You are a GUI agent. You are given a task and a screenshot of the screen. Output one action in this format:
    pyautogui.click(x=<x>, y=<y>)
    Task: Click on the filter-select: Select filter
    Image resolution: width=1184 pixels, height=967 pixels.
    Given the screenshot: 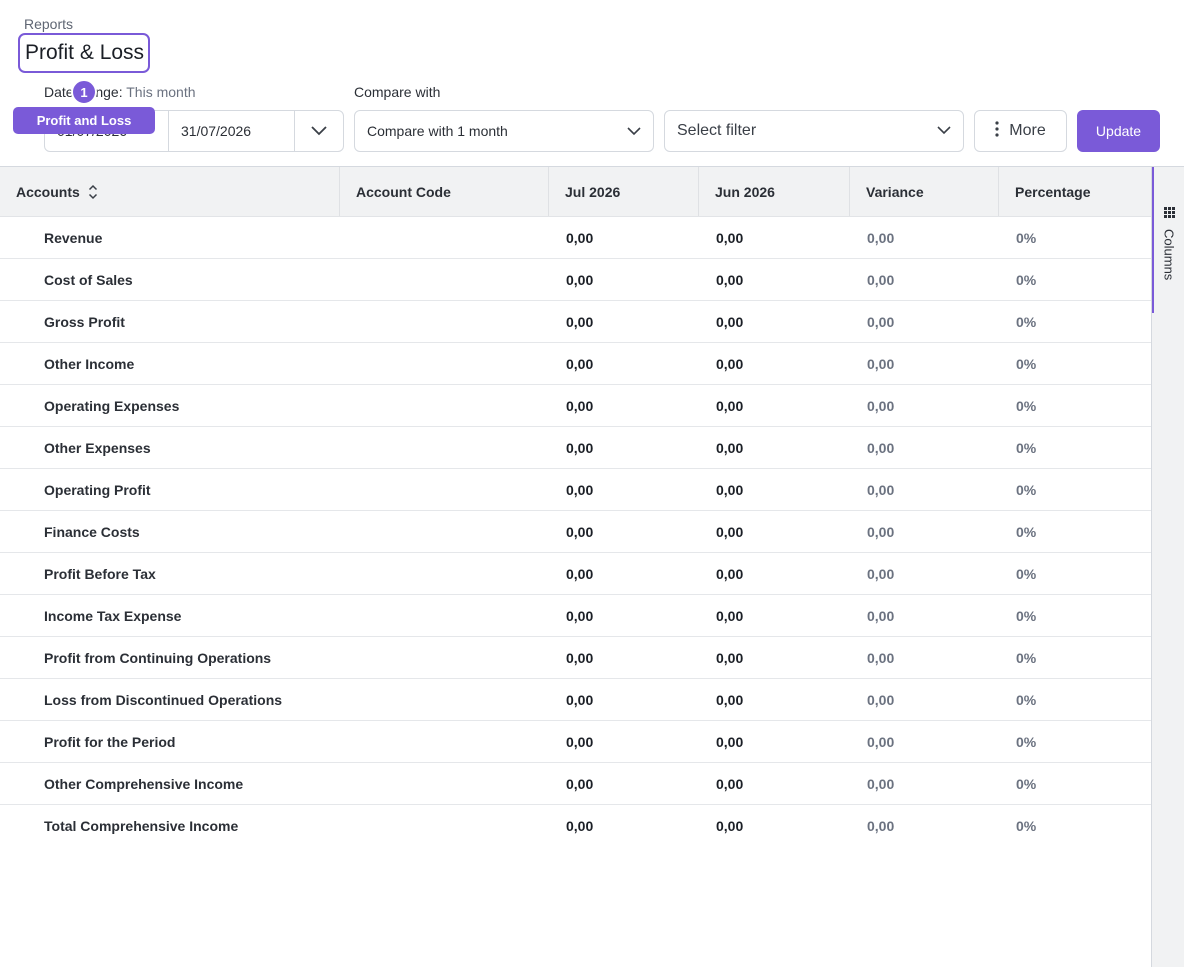 What is the action you would take?
    pyautogui.click(x=814, y=131)
    